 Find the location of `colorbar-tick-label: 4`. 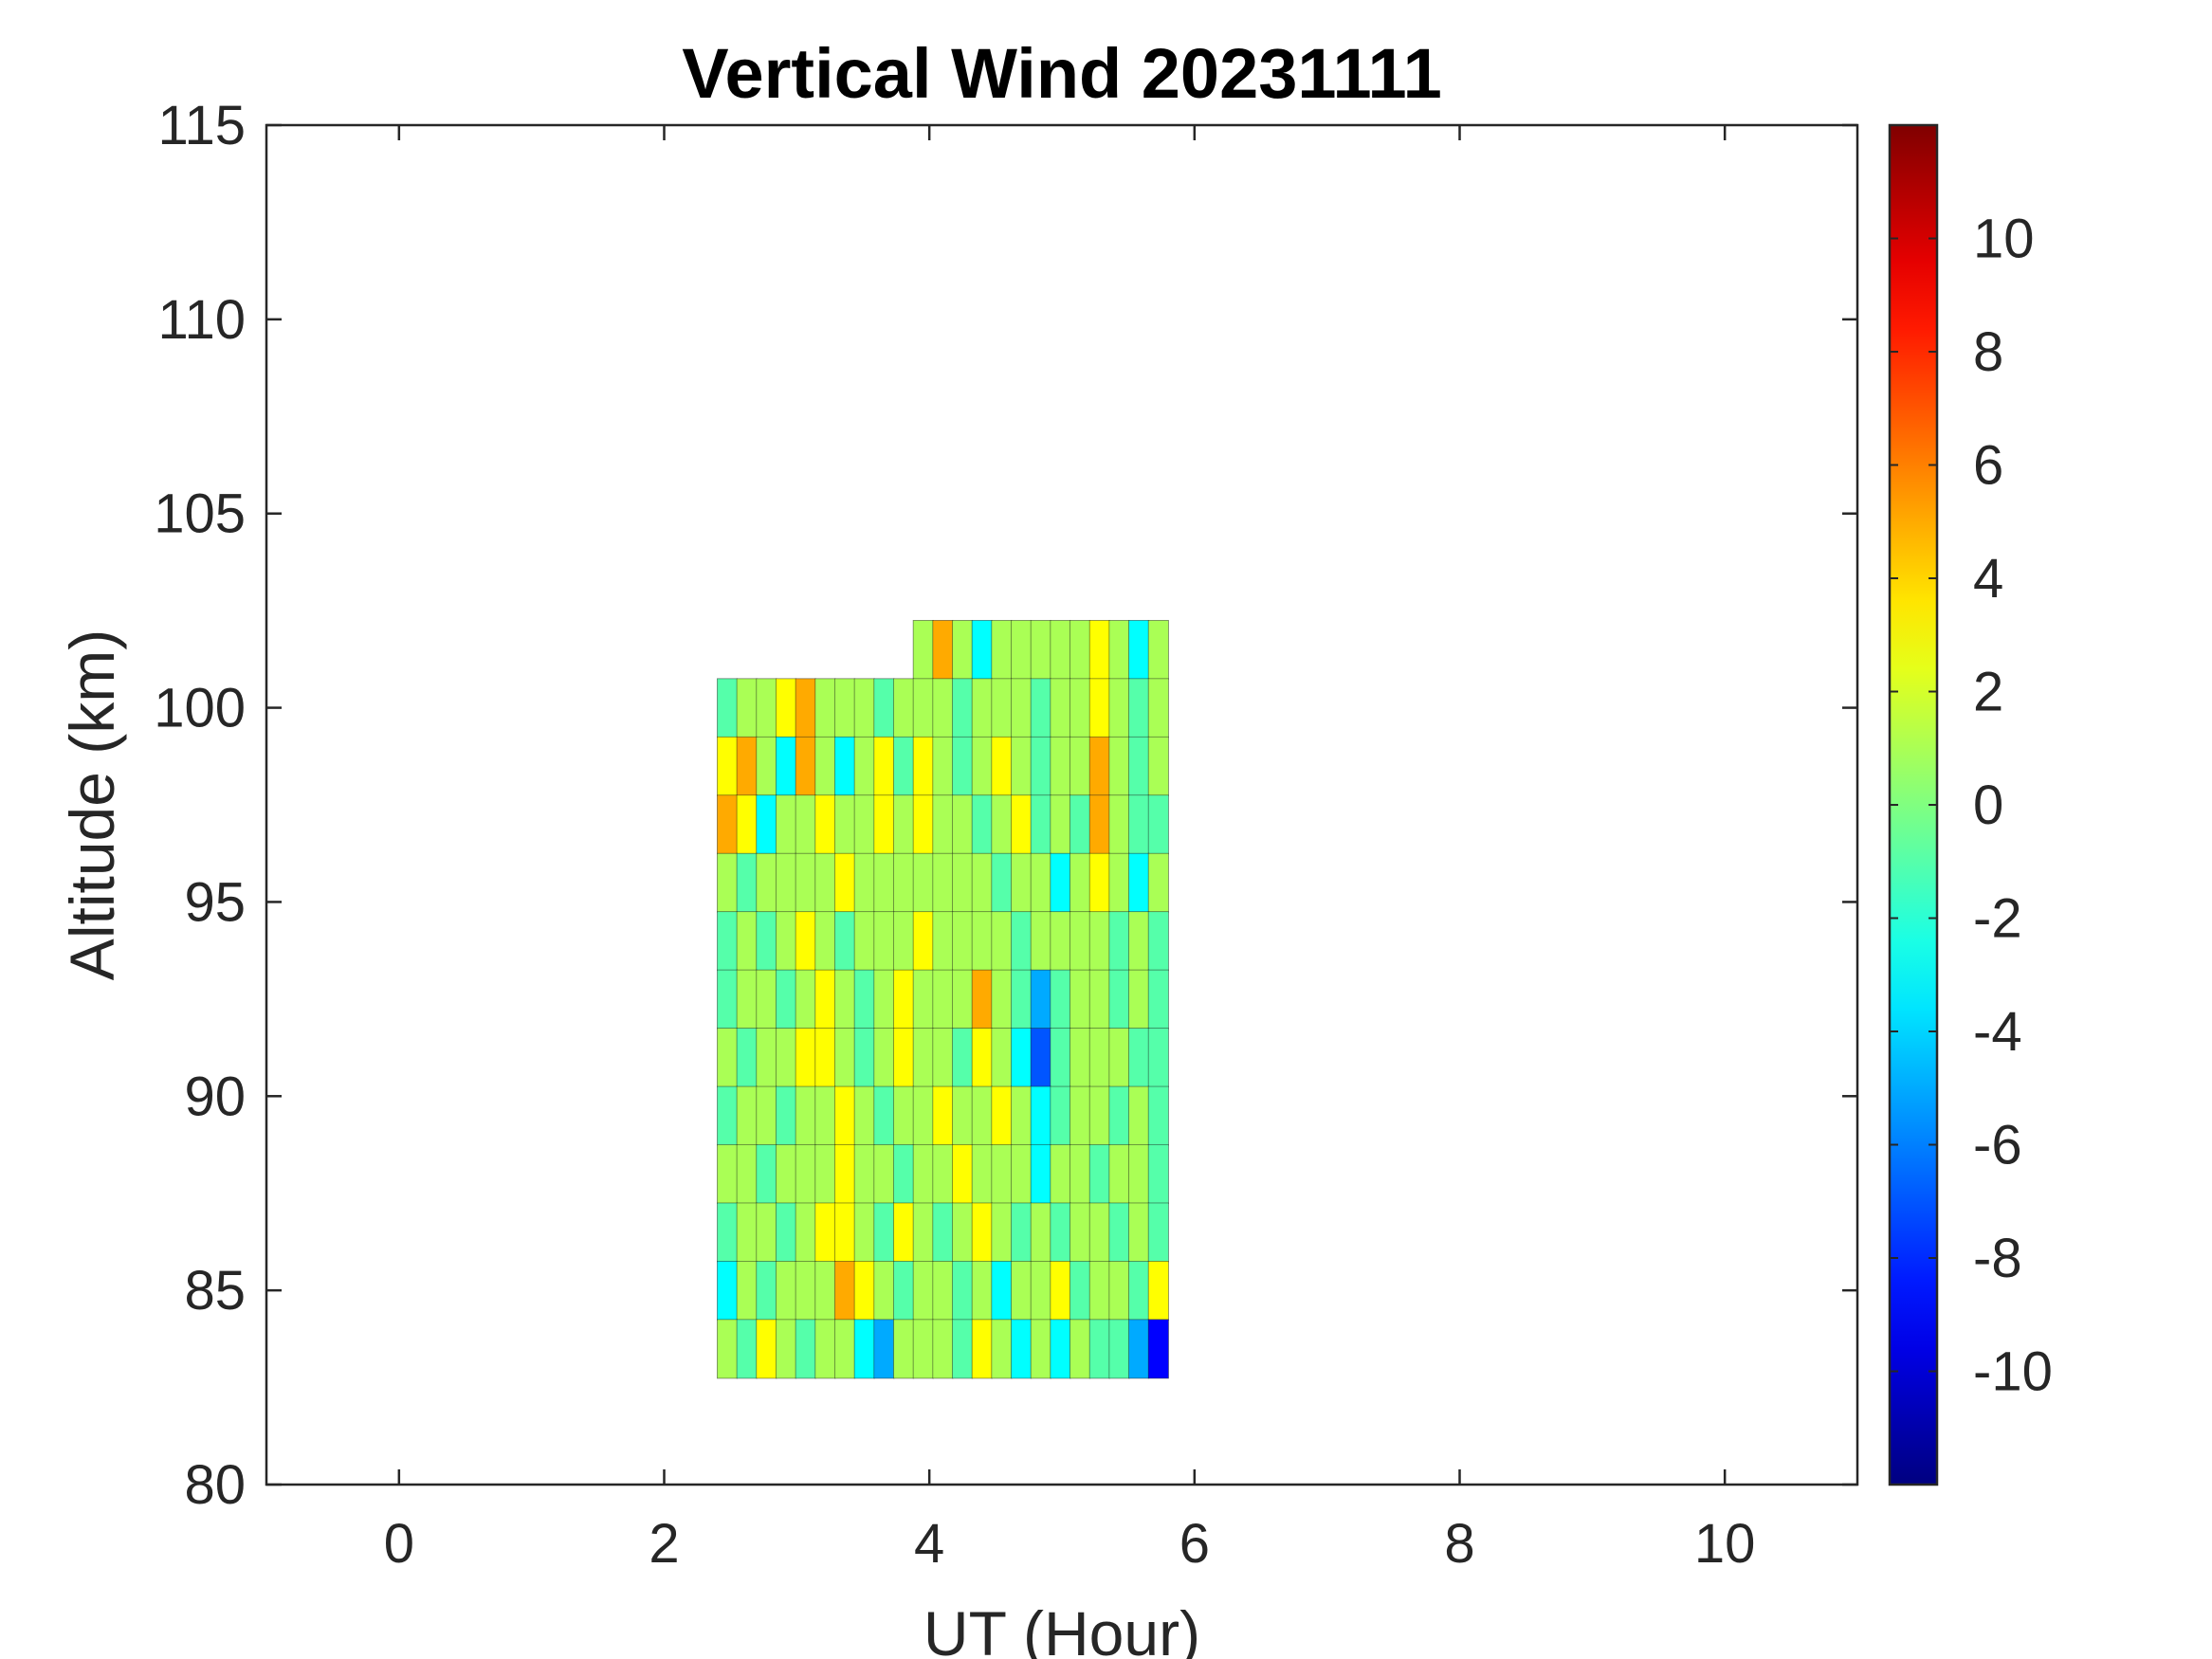

colorbar-tick-label: 4 is located at coordinates (1988, 579).